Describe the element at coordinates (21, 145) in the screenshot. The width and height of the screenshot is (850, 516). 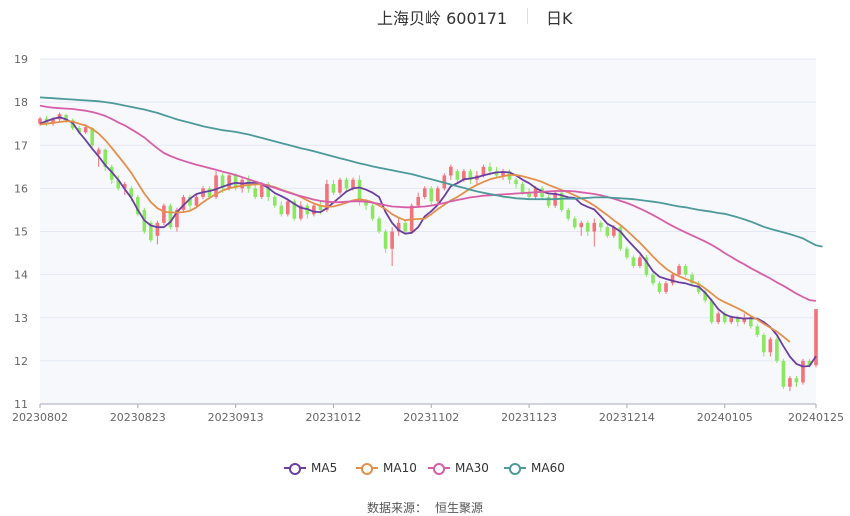
I see `y-tick-label: 17` at that location.